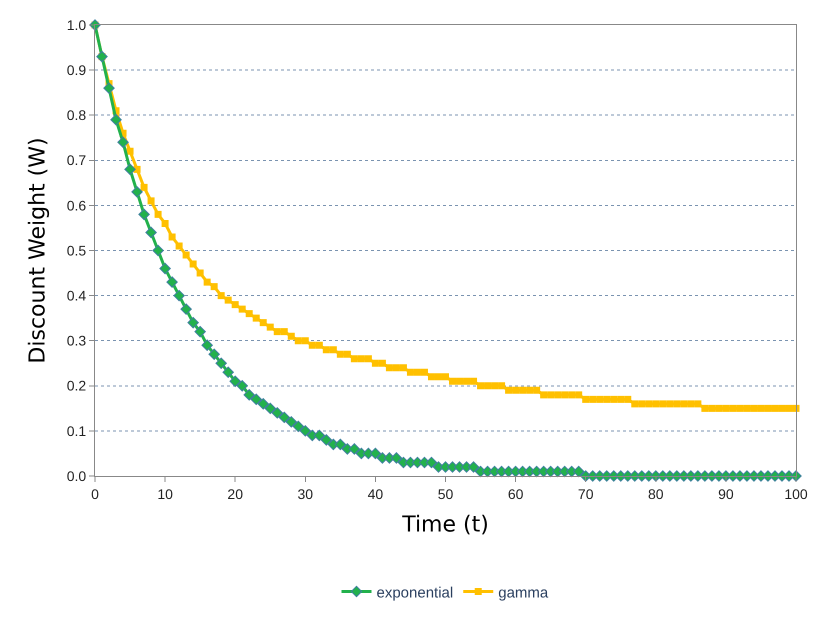  Describe the element at coordinates (38, 250) in the screenshot. I see `y-axis-title: Discount Weight (W)` at that location.